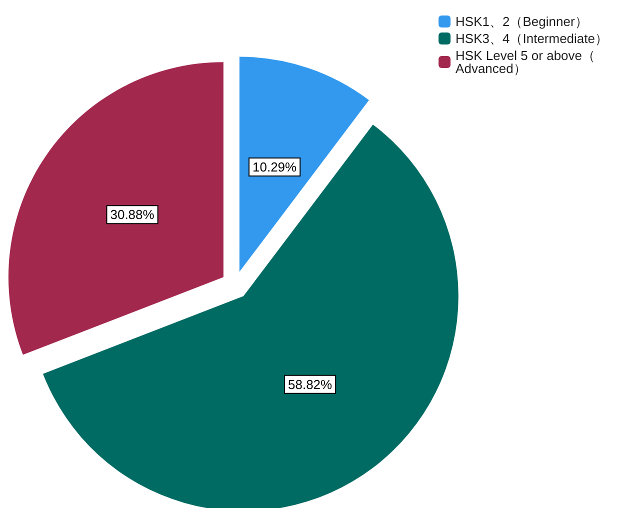  What do you see at coordinates (310, 384) in the screenshot?
I see `data-label: 58.82%` at bounding box center [310, 384].